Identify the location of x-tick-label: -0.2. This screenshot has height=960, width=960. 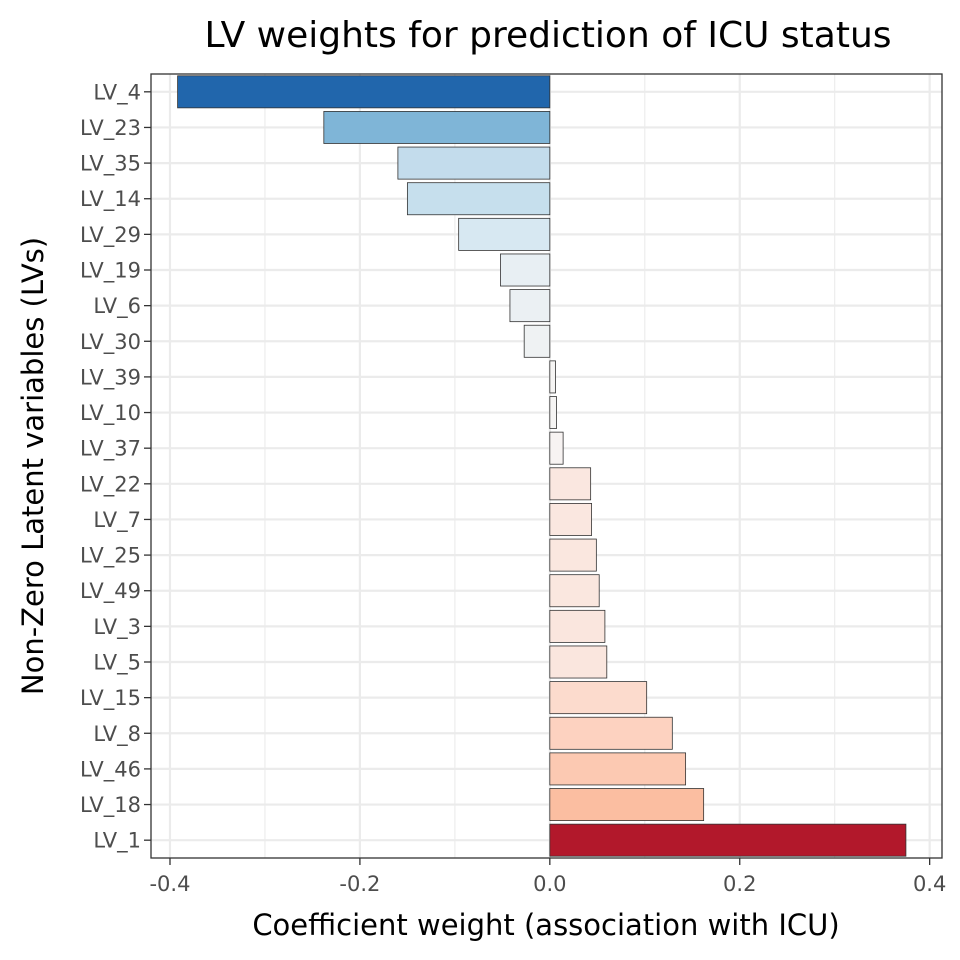
(359, 884).